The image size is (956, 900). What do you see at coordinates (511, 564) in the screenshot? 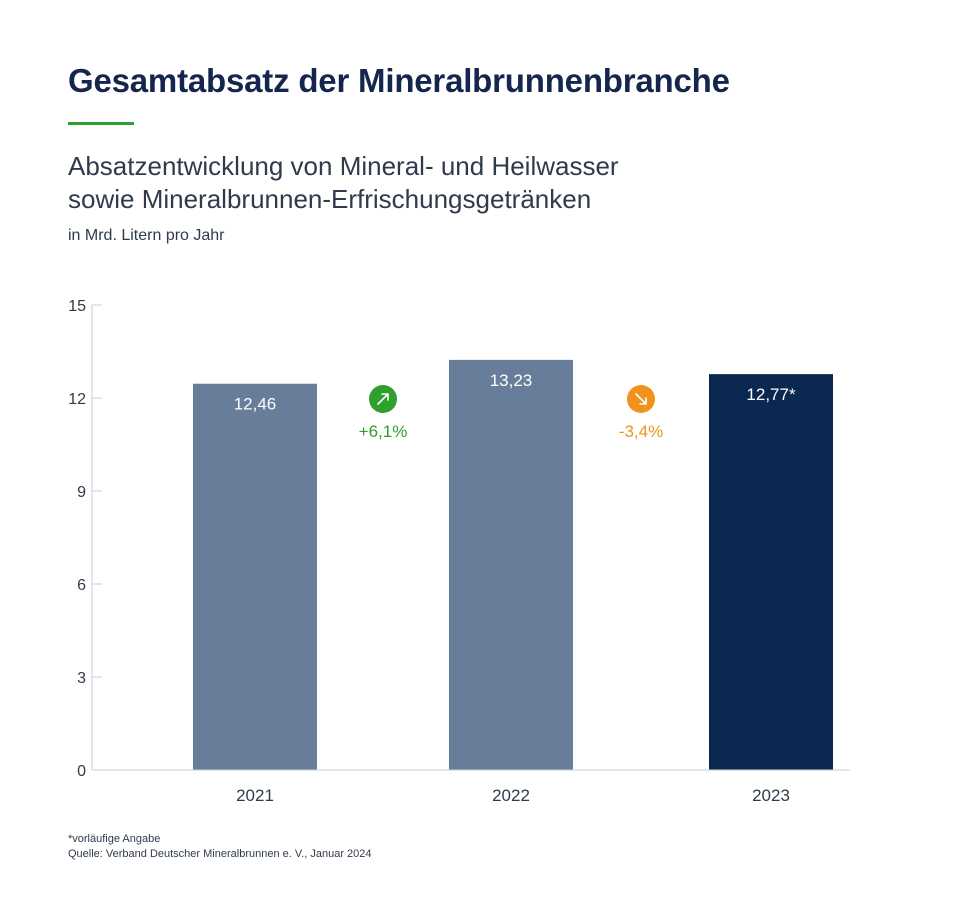
I see `bar-2022` at bounding box center [511, 564].